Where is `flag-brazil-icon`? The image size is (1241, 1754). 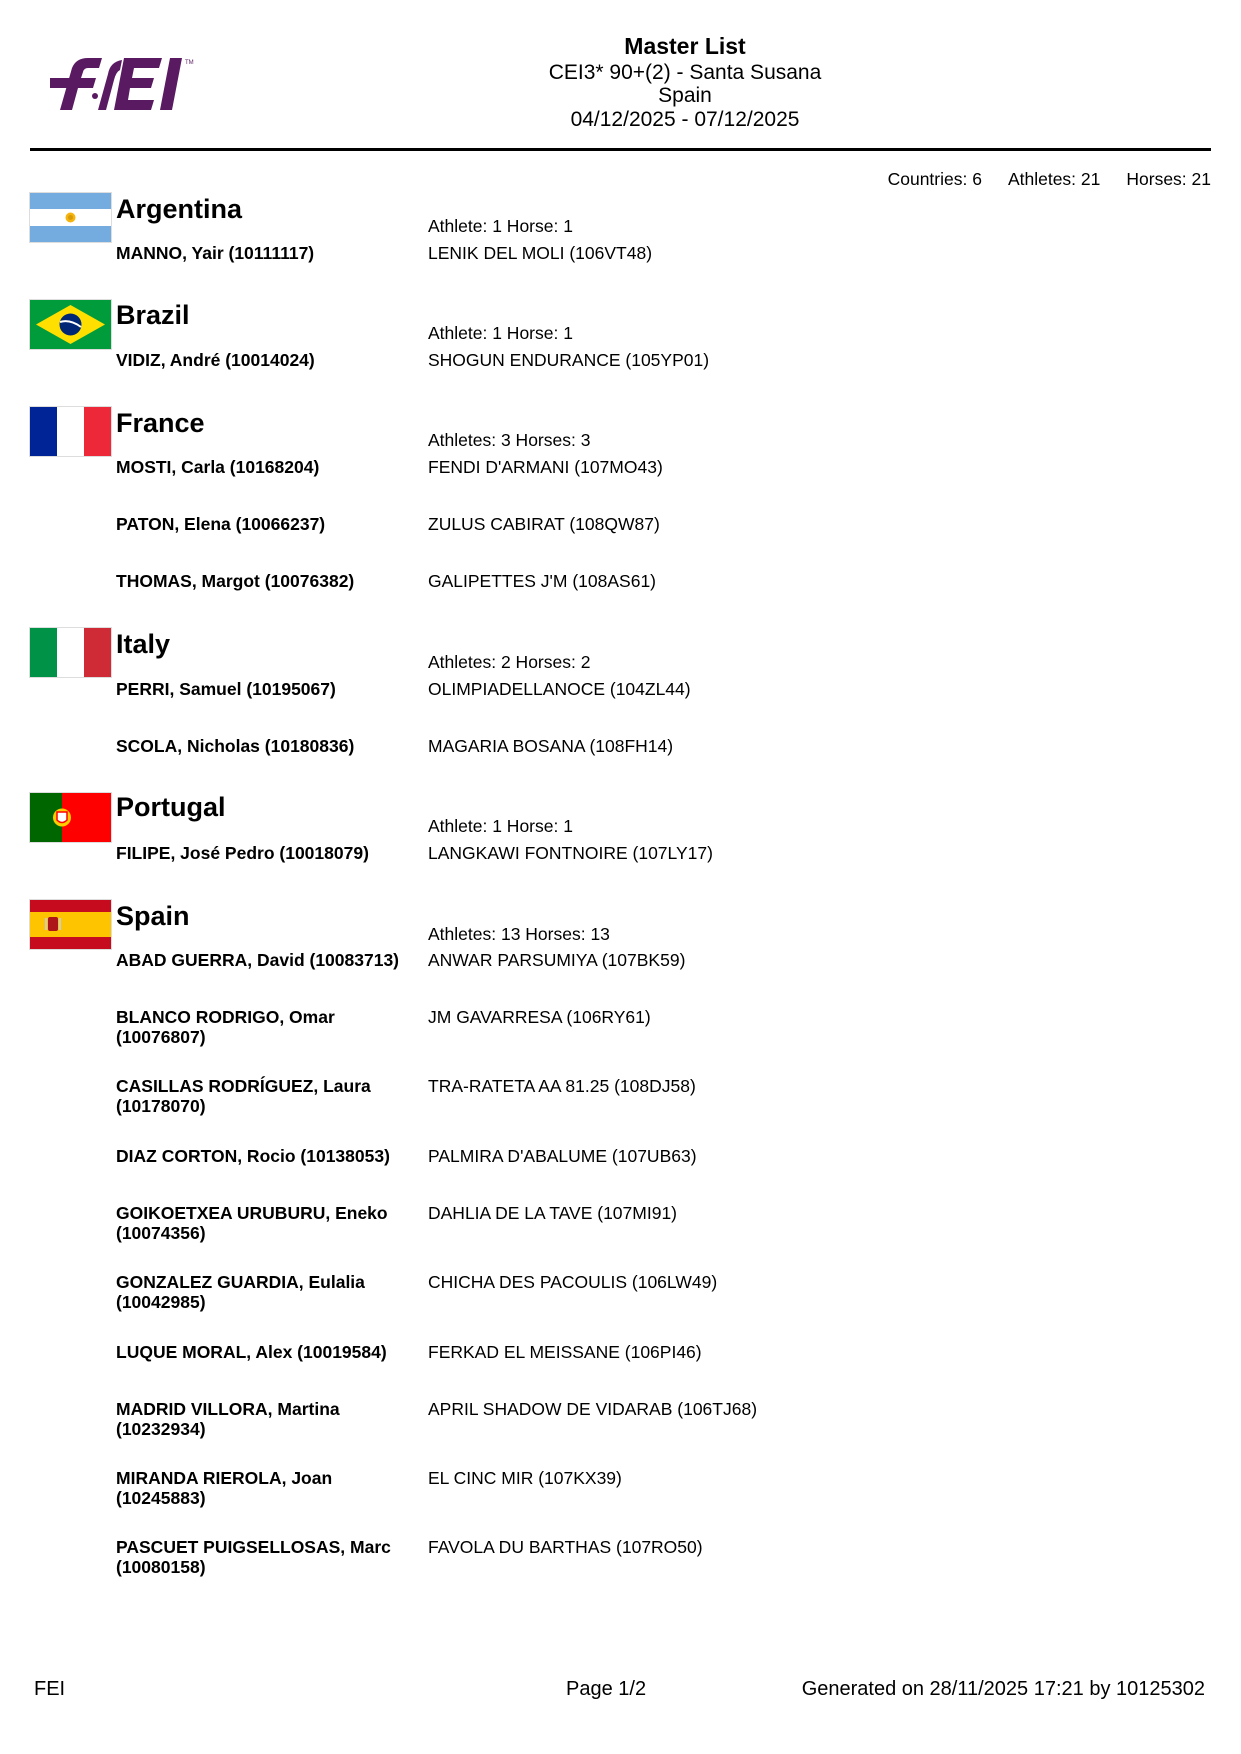
flag-brazil-icon is located at coordinates (70, 324).